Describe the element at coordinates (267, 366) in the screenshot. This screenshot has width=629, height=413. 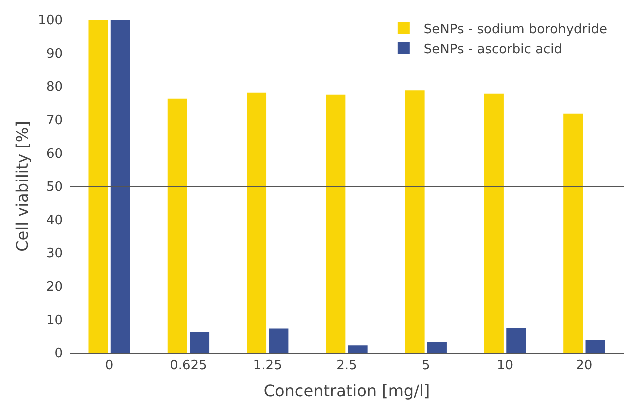
I see `x-tick-label: 1.25` at that location.